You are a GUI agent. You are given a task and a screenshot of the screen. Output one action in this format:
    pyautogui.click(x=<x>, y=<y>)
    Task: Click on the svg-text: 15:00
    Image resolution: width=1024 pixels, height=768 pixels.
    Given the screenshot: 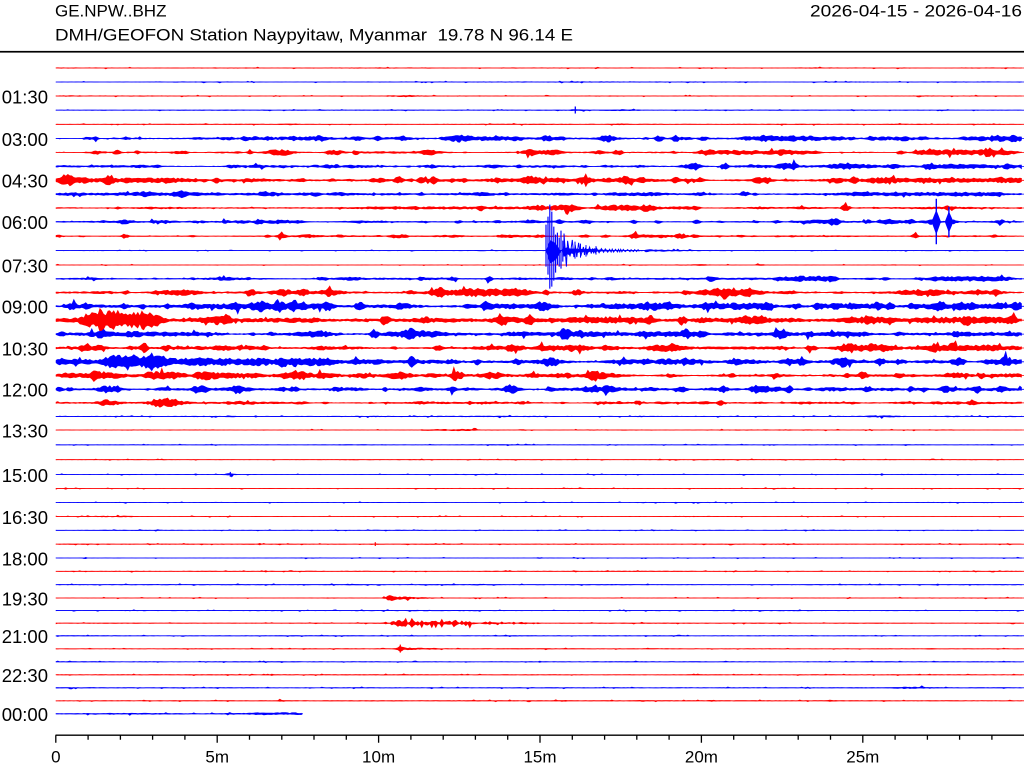 What is the action you would take?
    pyautogui.click(x=25, y=475)
    